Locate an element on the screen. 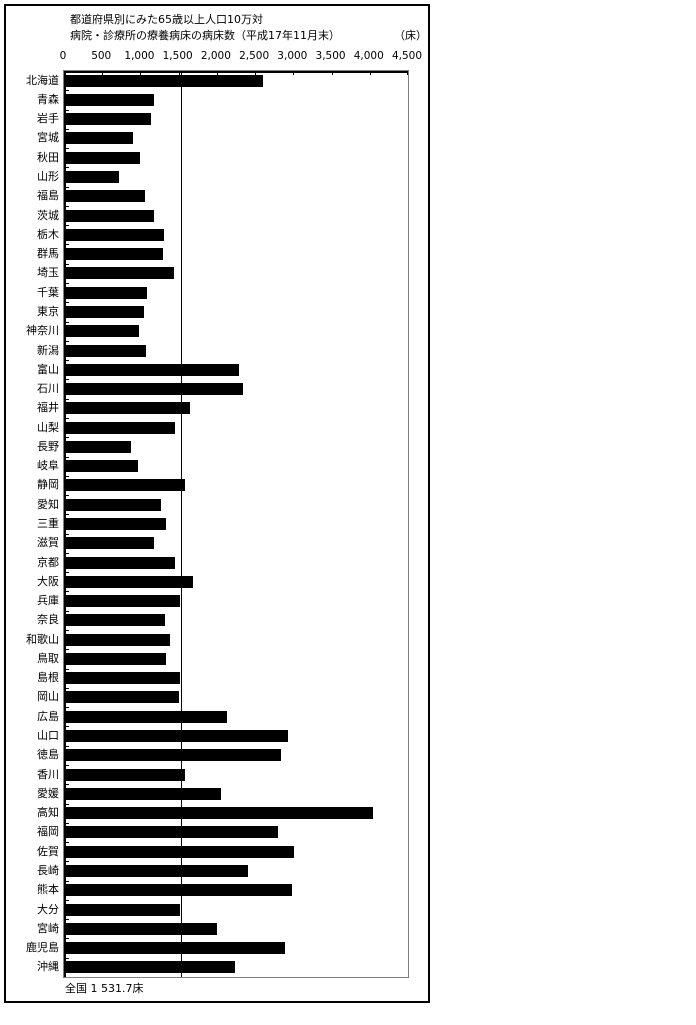 Image resolution: width=696 pixels, height=1025 pixels. category-label: 山梨 is located at coordinates (48, 427).